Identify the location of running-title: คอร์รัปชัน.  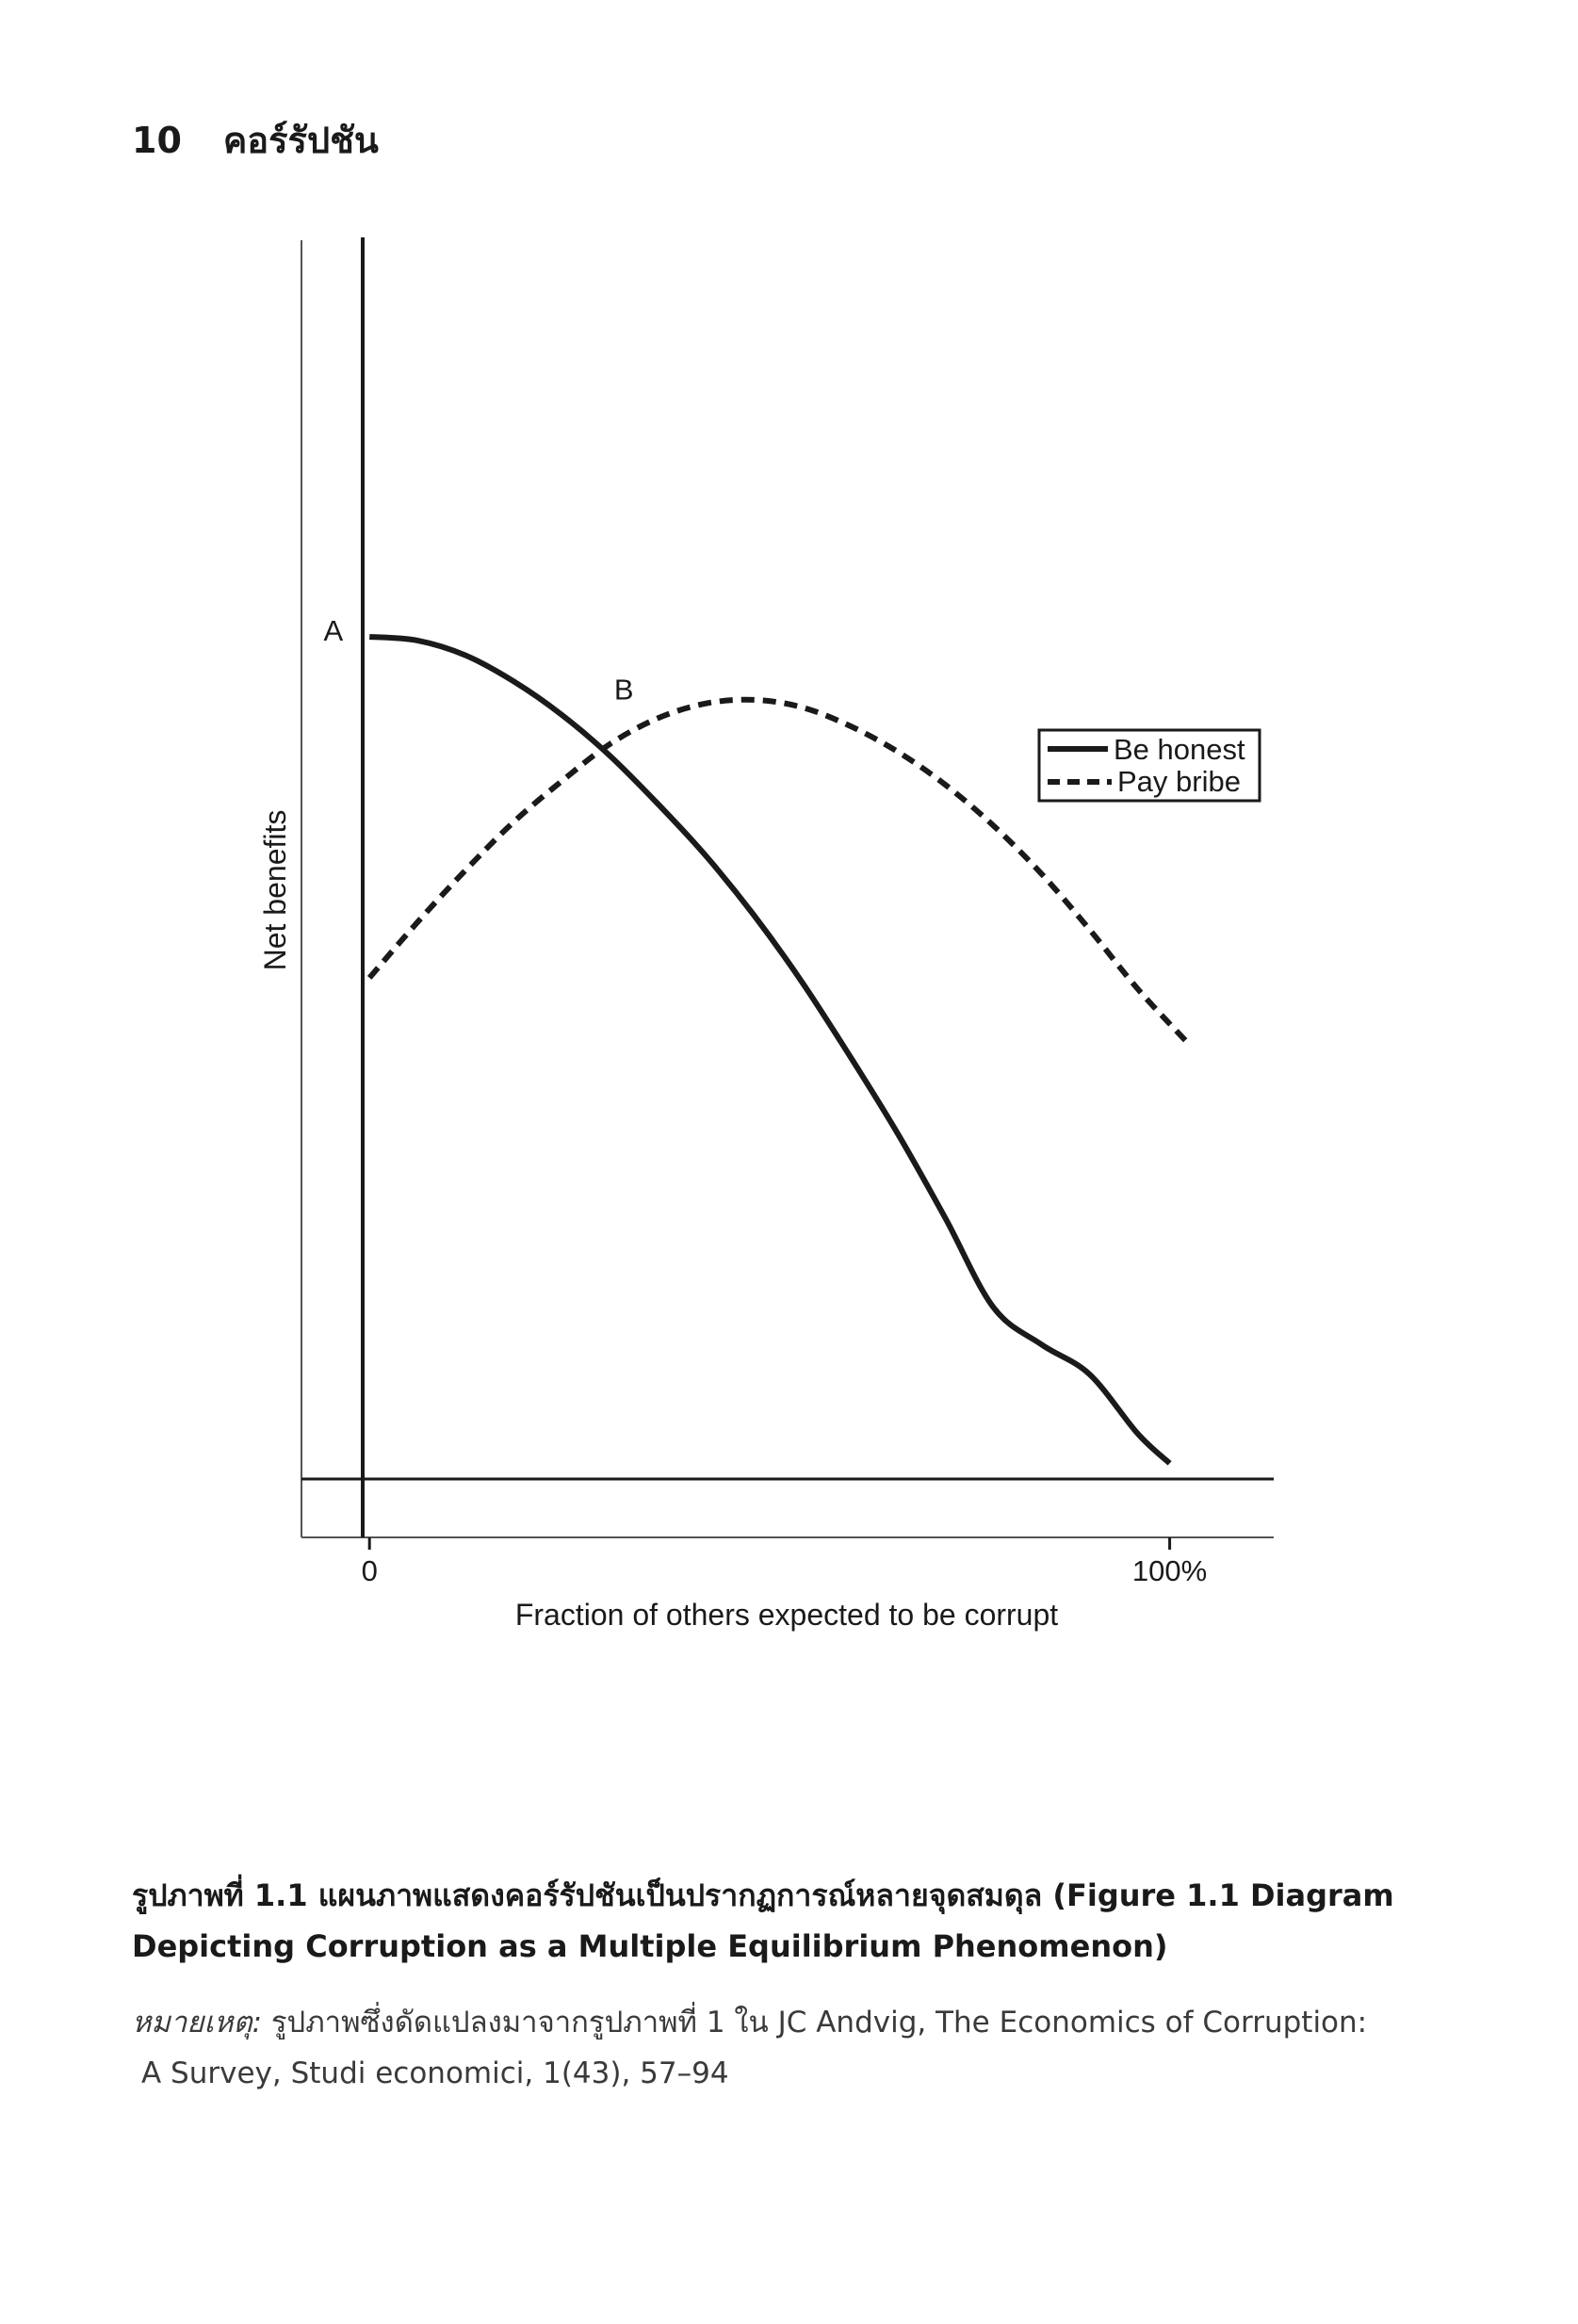
(300, 141).